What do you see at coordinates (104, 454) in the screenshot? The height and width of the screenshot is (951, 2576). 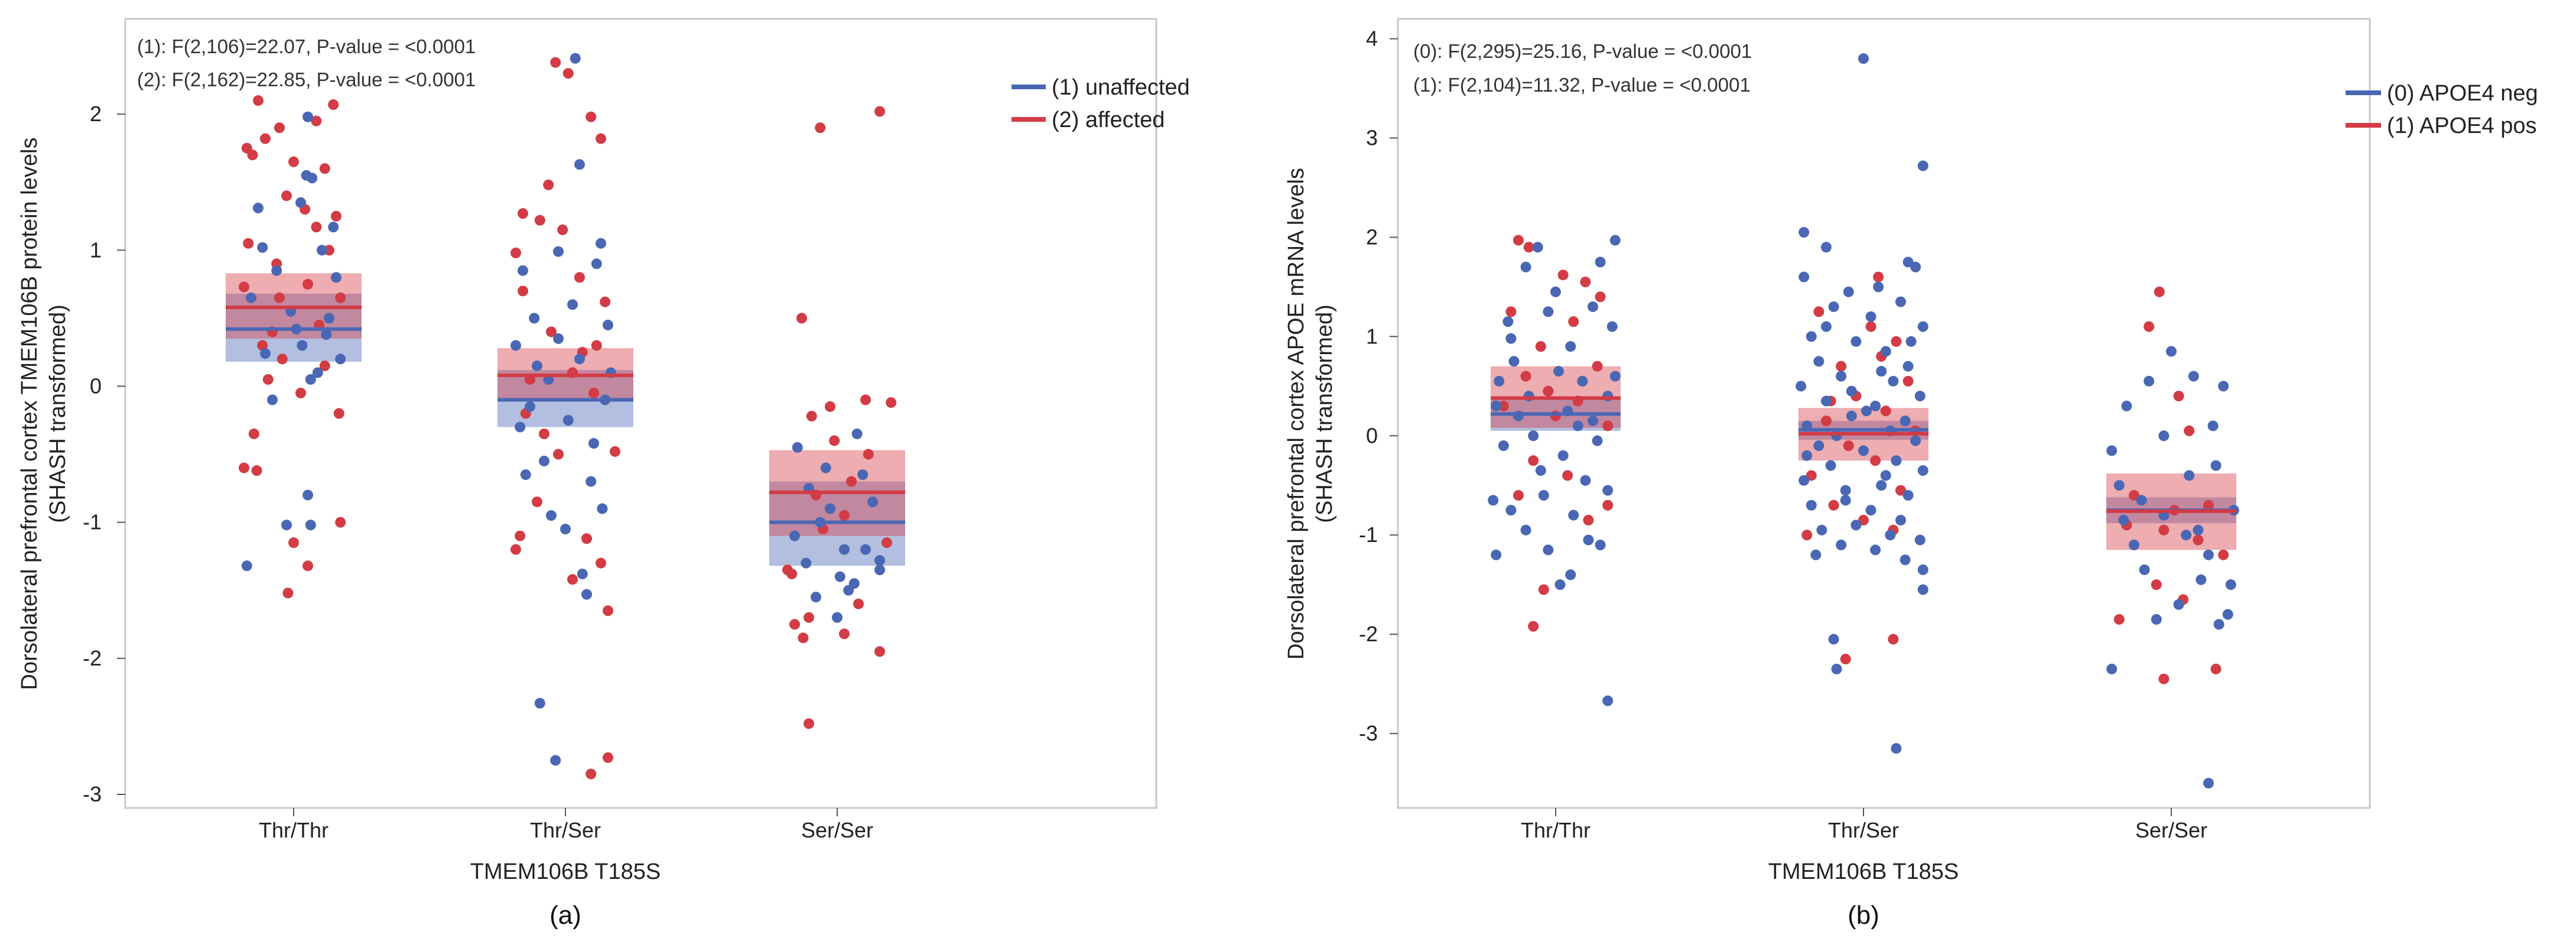 I see `y-ticks-a: -3 -2 -1 0 1 2` at bounding box center [104, 454].